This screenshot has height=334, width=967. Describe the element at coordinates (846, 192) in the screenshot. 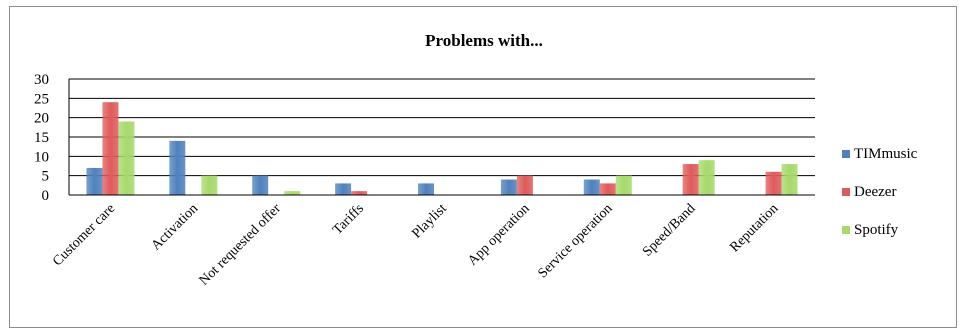

I see `legend-swatch-deezer` at that location.